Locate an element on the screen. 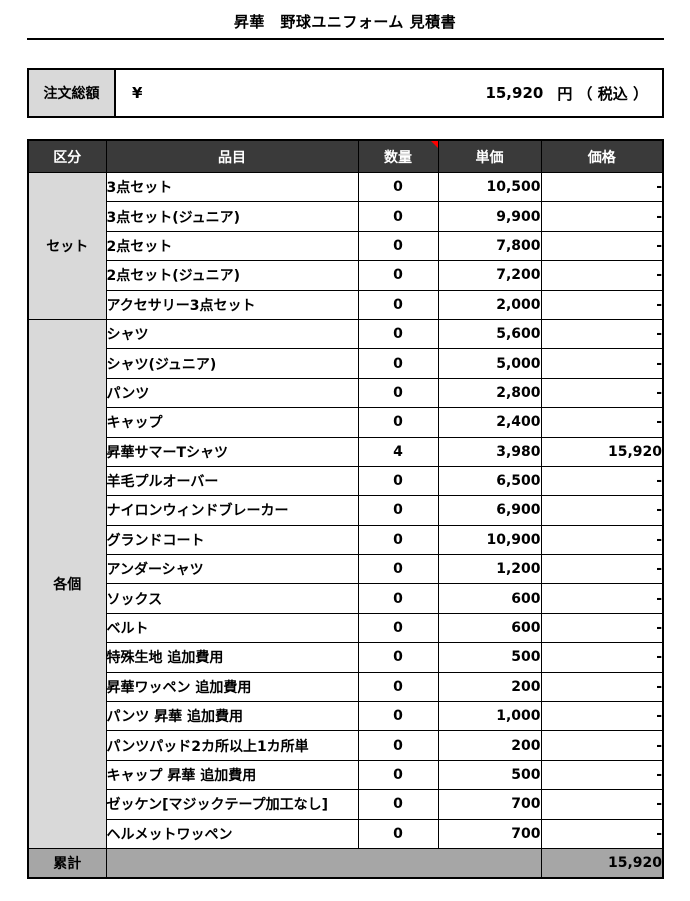  unit-price-cell: 2,000 is located at coordinates (489, 304).